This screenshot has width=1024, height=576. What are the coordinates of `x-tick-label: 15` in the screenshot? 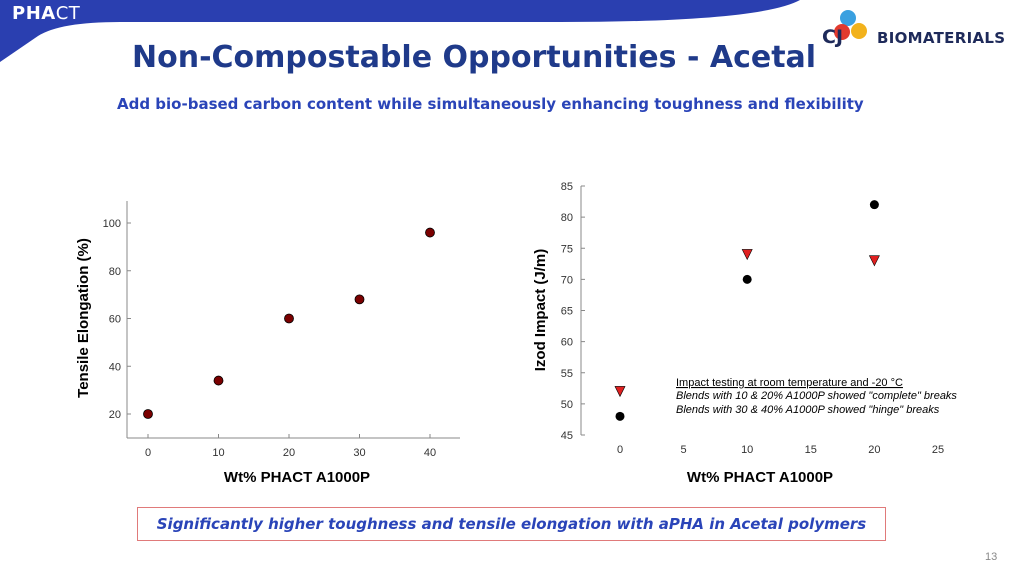 It's located at (811, 450).